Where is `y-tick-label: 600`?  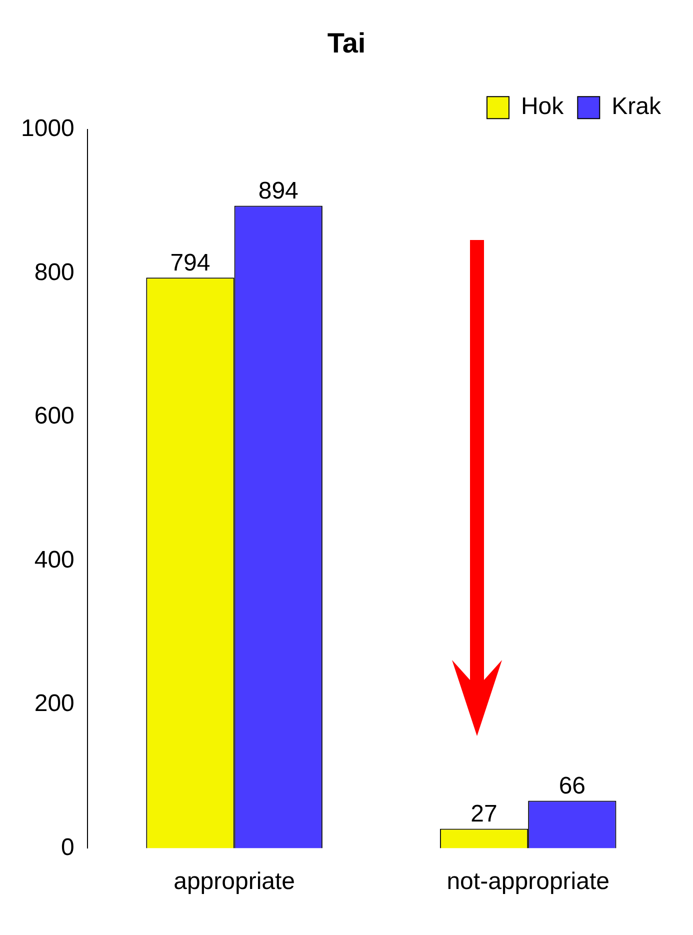 y-tick-label: 600 is located at coordinates (54, 416).